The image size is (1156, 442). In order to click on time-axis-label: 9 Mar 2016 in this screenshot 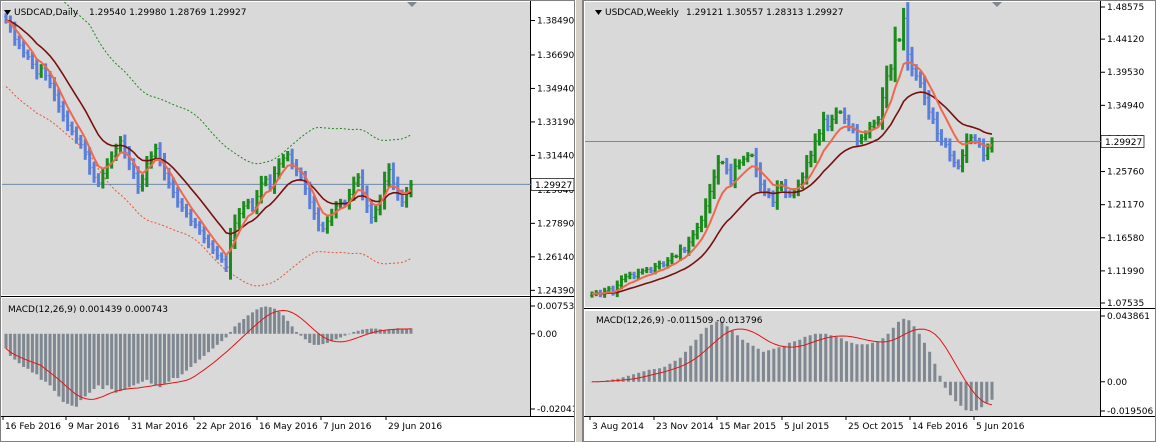, I will do `click(94, 427)`.